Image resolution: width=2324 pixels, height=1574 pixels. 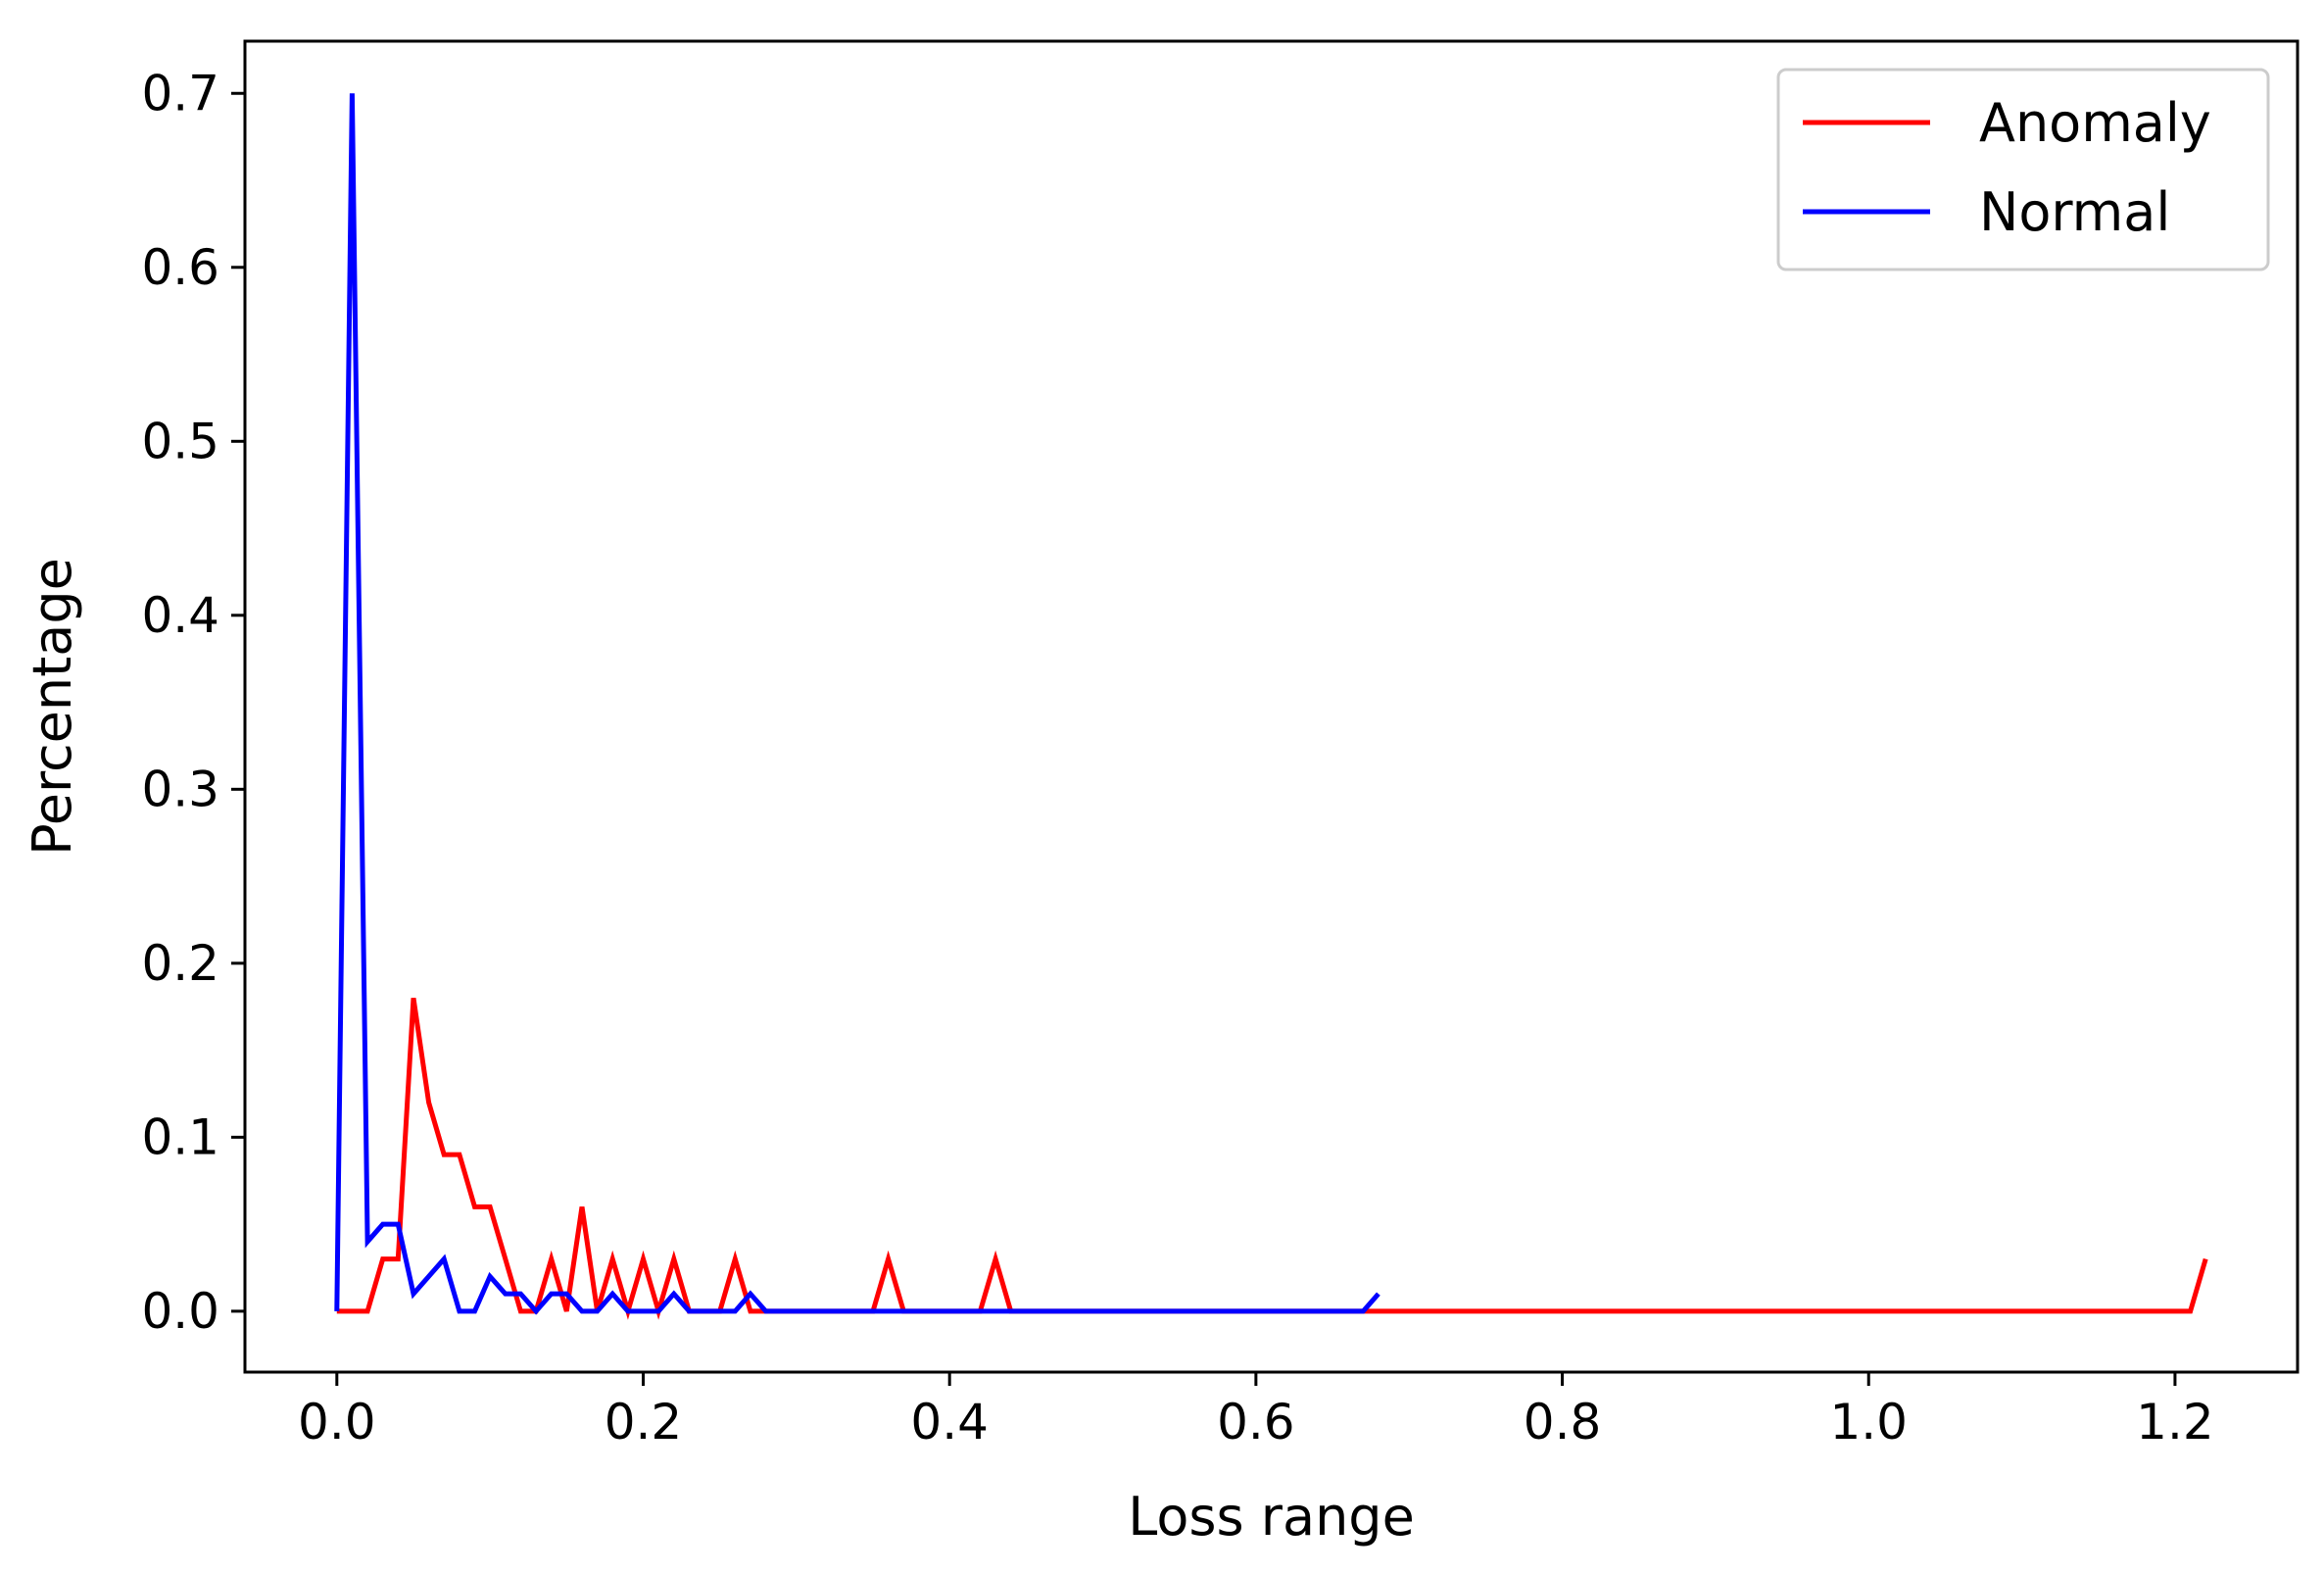 What do you see at coordinates (2175, 1422) in the screenshot?
I see `x-tick-label: 1.2` at bounding box center [2175, 1422].